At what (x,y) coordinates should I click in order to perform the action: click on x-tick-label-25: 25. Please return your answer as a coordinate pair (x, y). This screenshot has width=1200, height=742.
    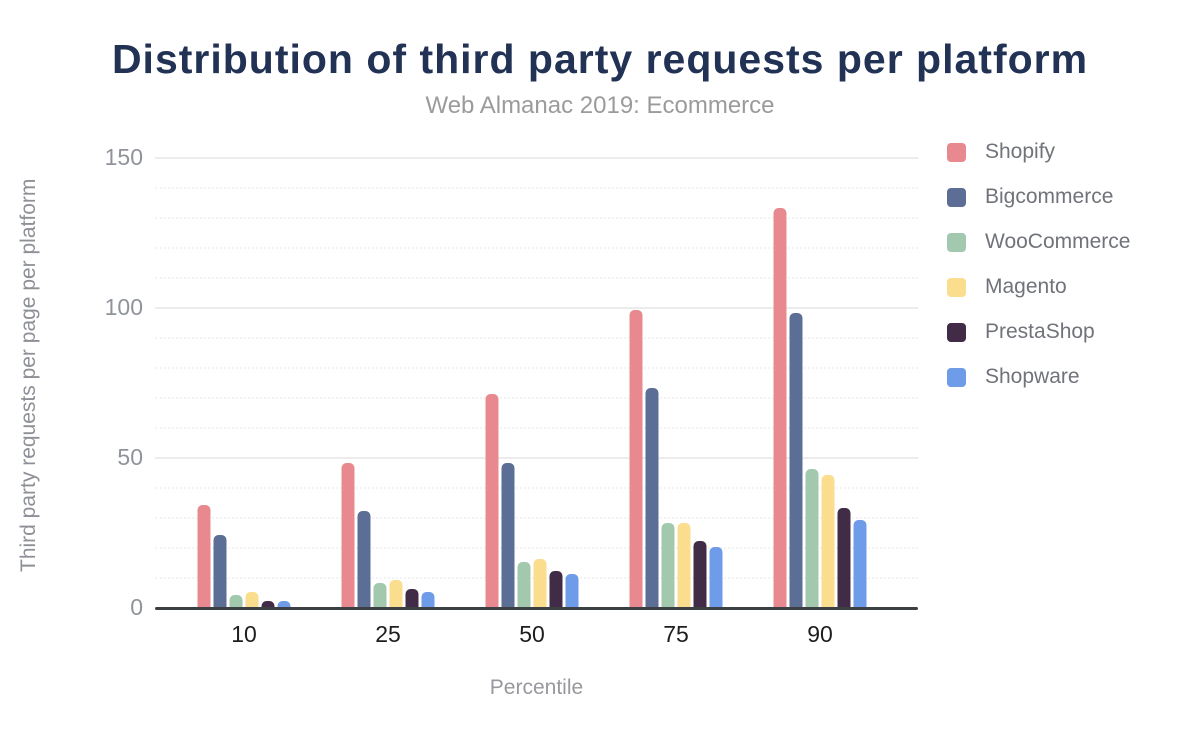
    Looking at the image, I should click on (388, 634).